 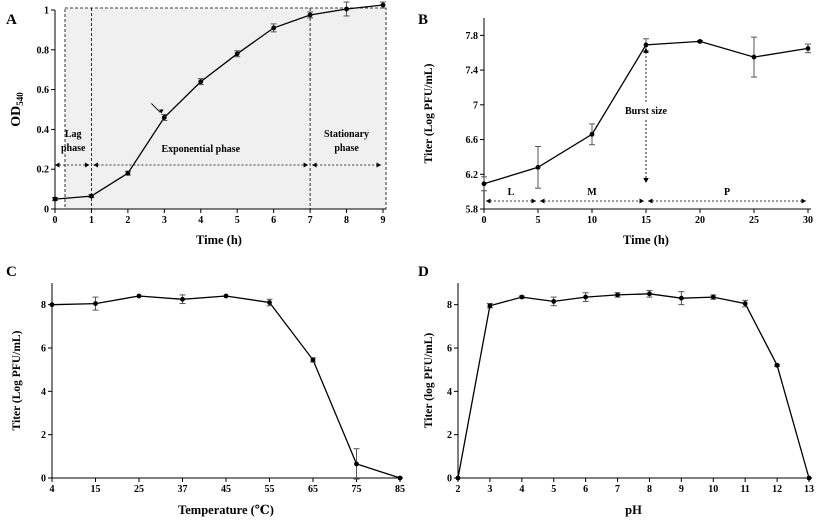 I want to click on burst-size-label: Burst size, so click(x=646, y=111).